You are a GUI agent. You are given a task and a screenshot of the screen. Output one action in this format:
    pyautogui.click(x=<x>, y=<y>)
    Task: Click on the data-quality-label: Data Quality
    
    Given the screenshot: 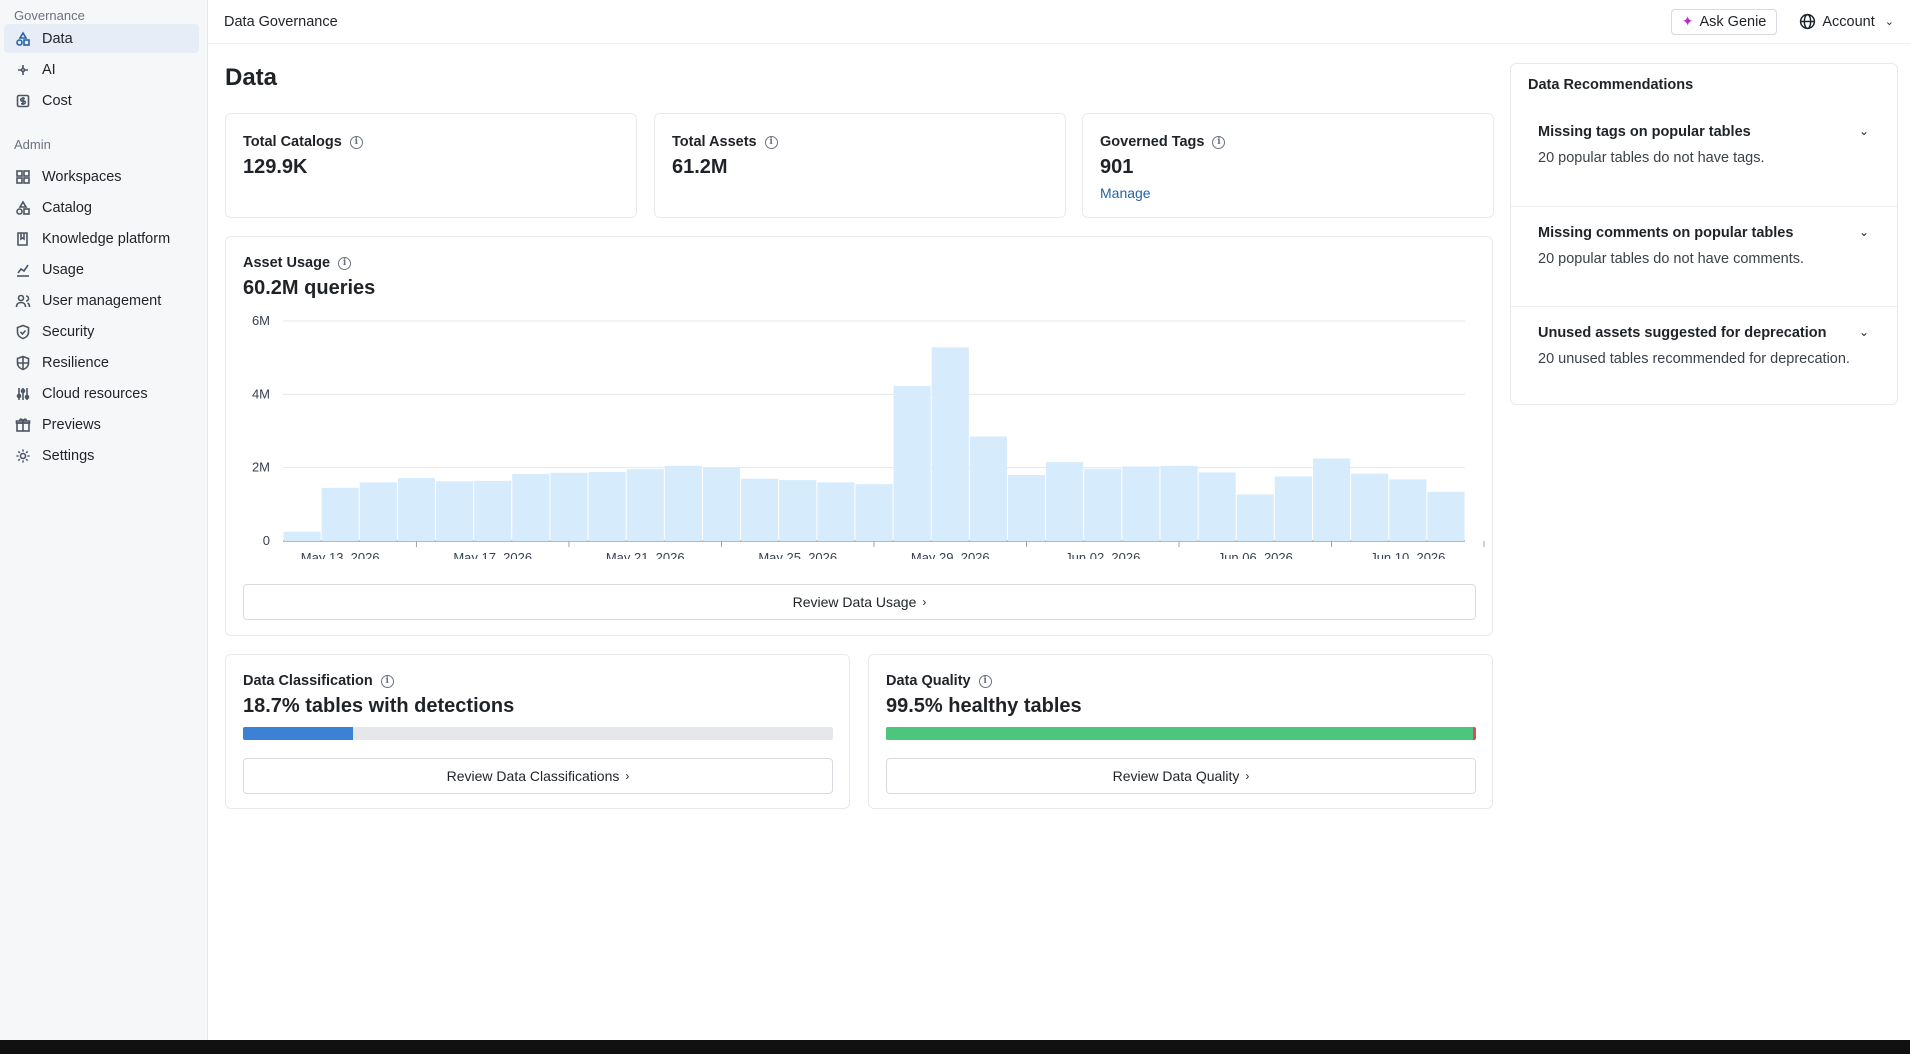 What is the action you would take?
    pyautogui.click(x=928, y=681)
    